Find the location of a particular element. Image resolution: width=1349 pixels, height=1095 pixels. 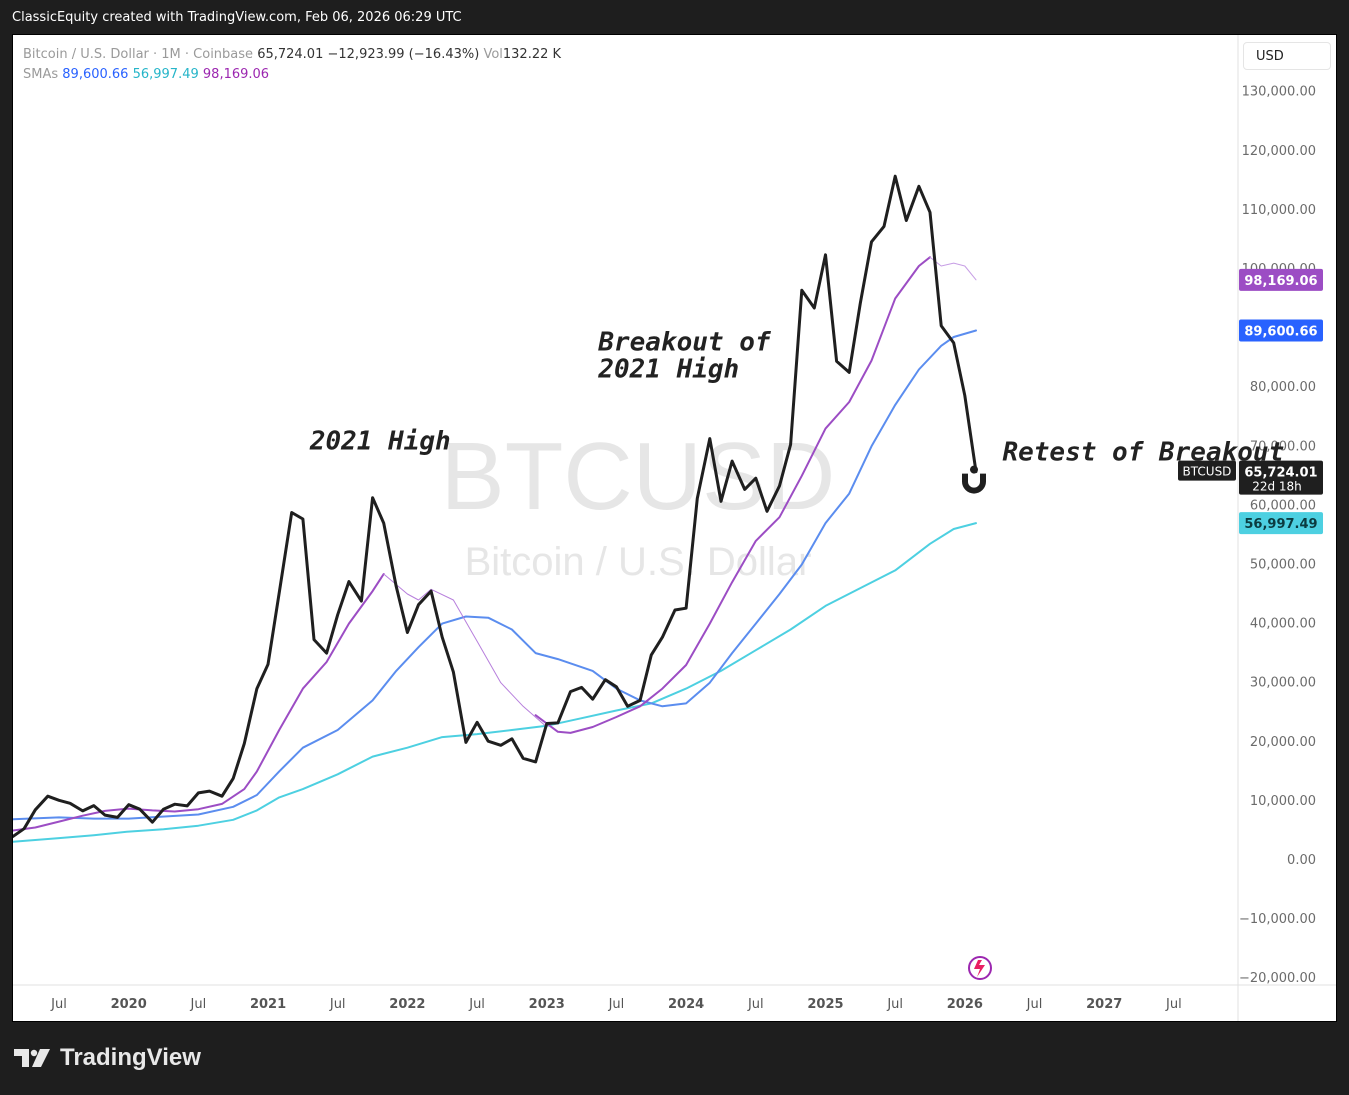

watermark-name: Bitcoin / U.S. Dollar is located at coordinates (638, 562).